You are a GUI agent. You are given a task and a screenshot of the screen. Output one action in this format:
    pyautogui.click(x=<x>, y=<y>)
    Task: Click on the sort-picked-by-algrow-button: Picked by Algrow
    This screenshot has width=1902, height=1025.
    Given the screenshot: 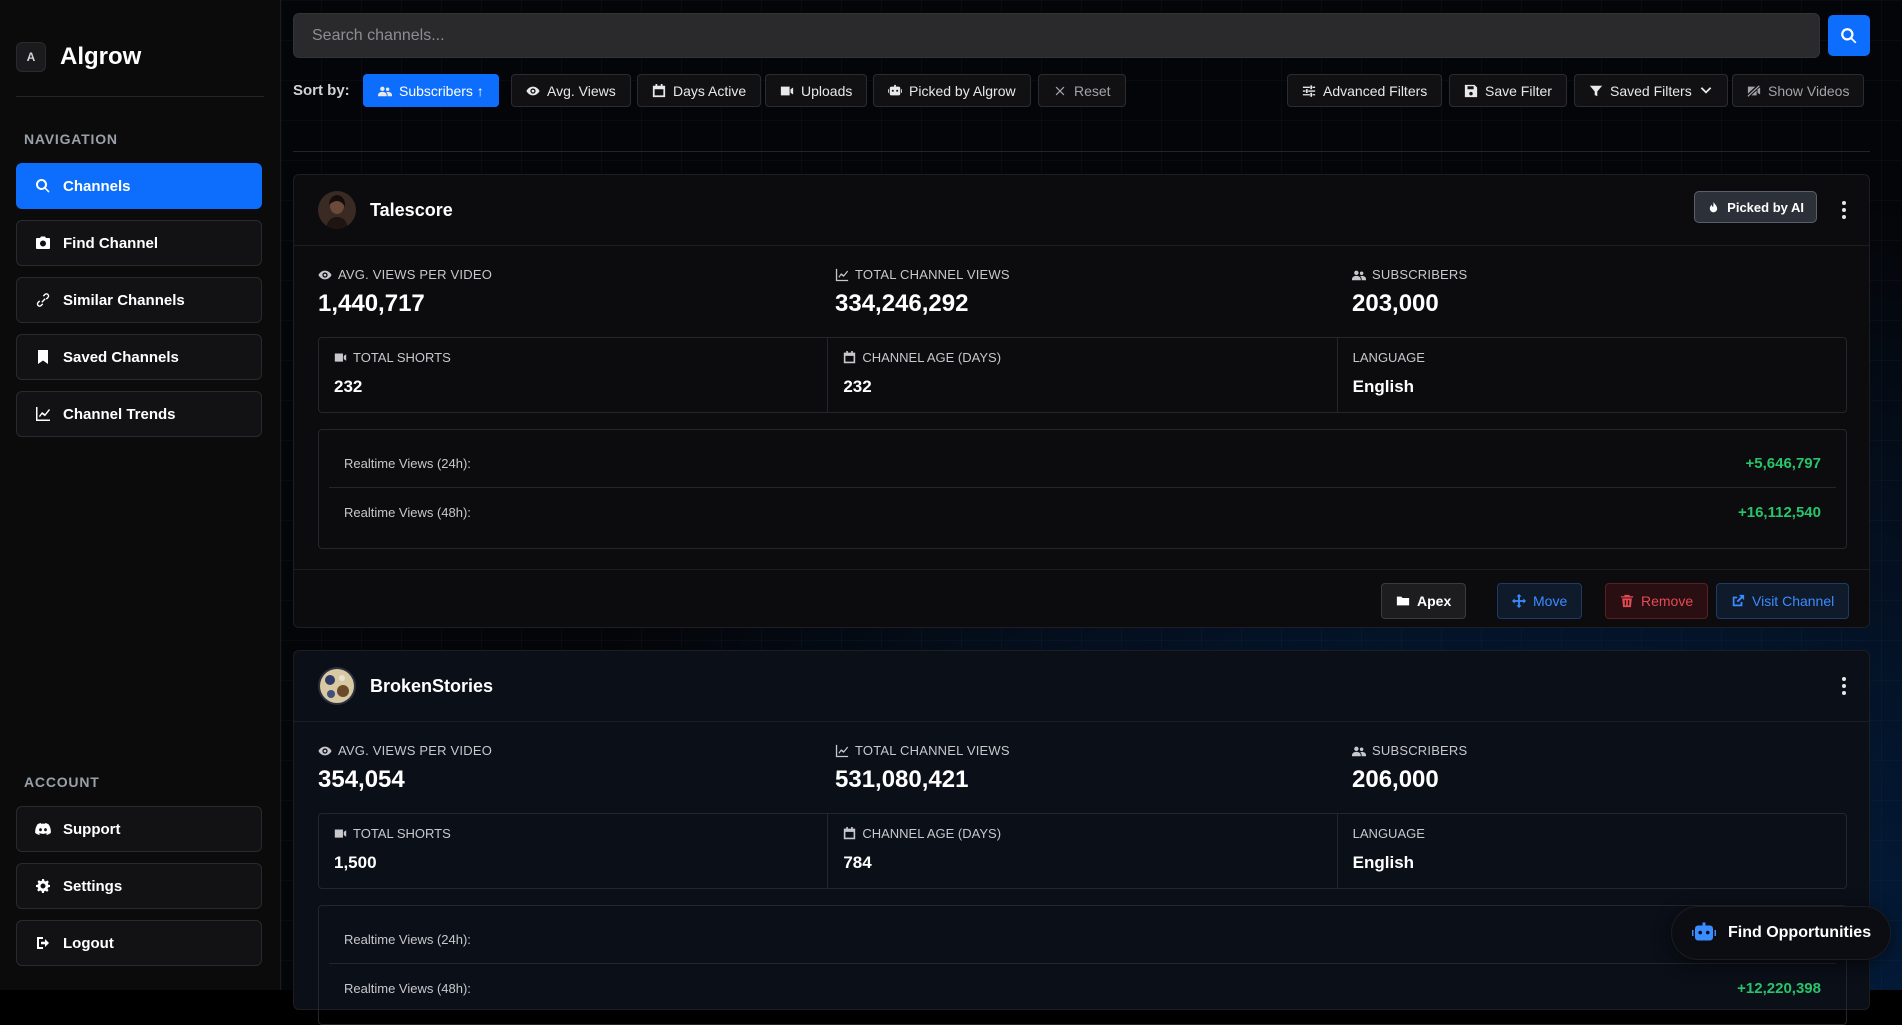 What is the action you would take?
    pyautogui.click(x=952, y=90)
    